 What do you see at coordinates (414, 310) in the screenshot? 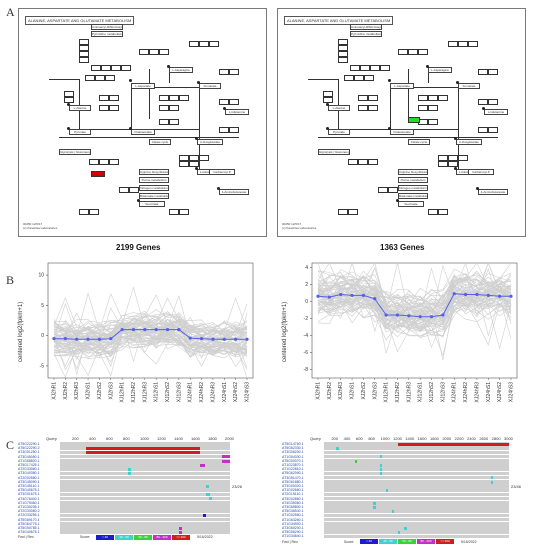
I see `gene-line` at bounding box center [414, 310].